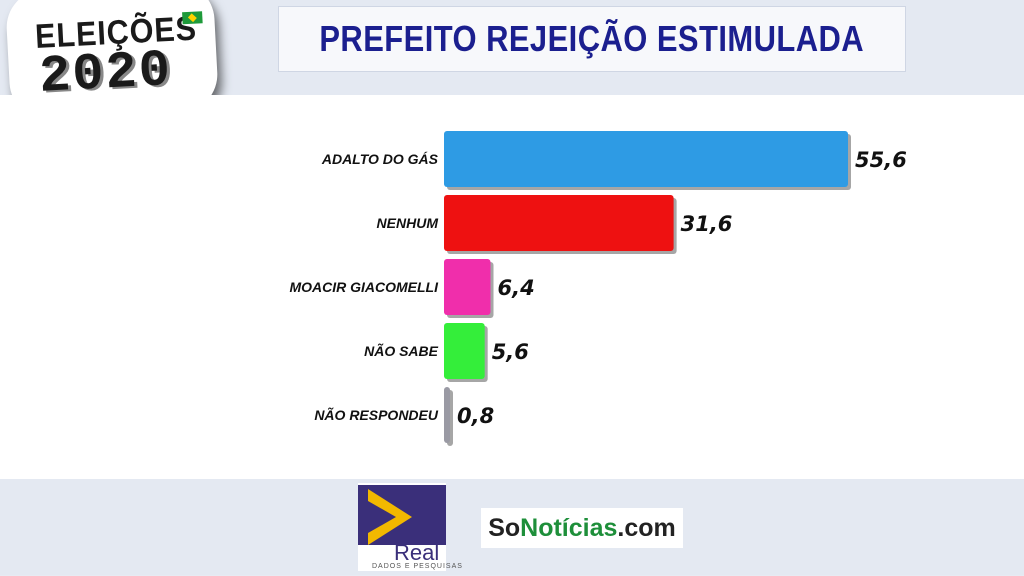 Image resolution: width=1024 pixels, height=576 pixels. I want to click on brazil-flag-icon, so click(192, 18).